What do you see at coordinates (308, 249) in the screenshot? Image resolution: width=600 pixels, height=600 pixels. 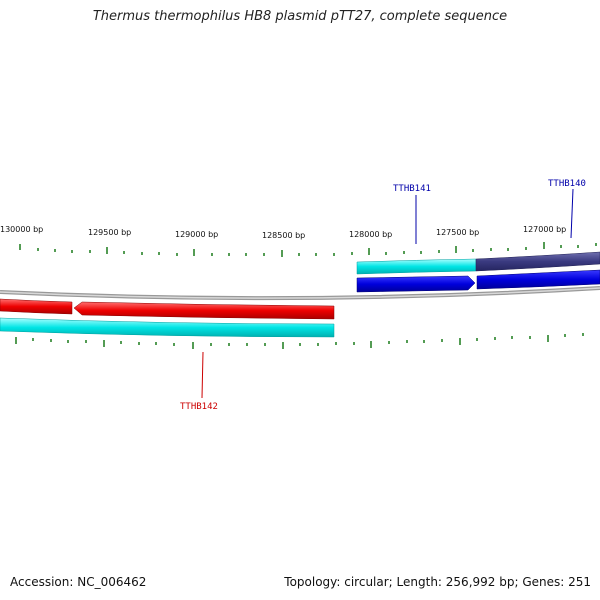 I see `outer-ticks` at bounding box center [308, 249].